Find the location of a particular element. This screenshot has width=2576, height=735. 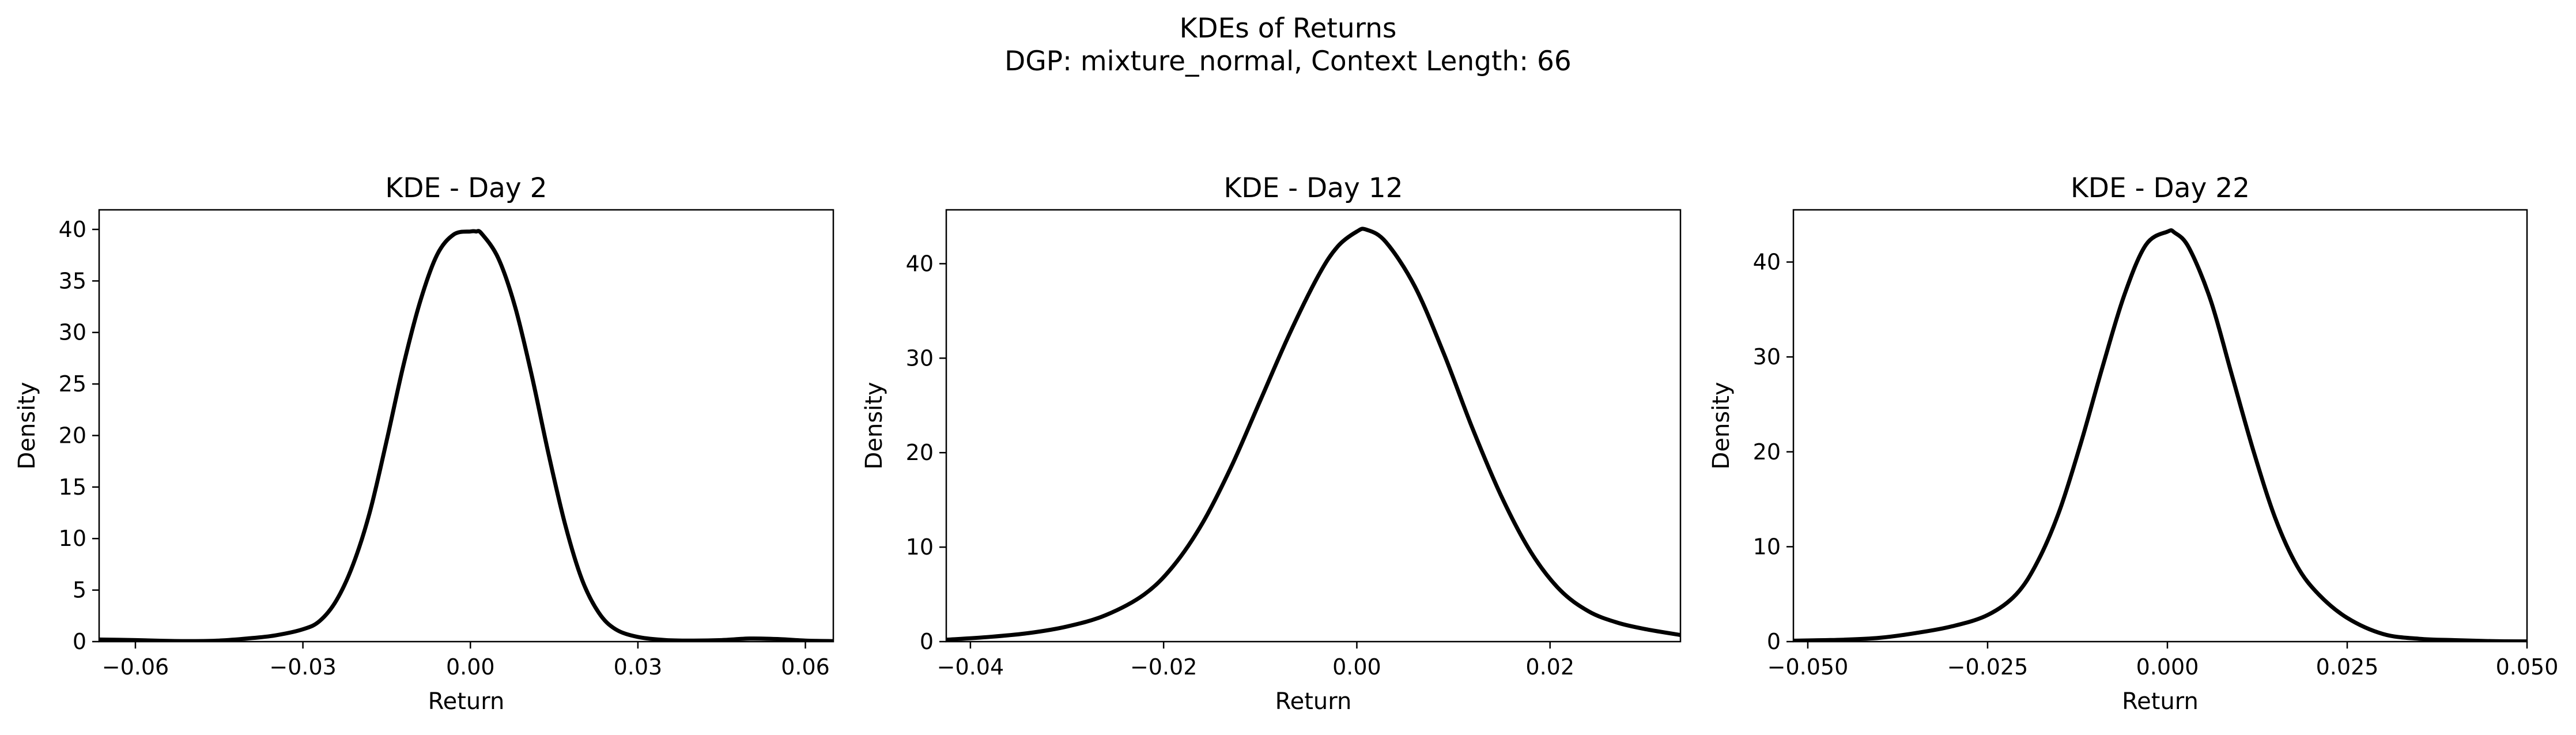

x-tick-label: 0.025 is located at coordinates (2347, 667).